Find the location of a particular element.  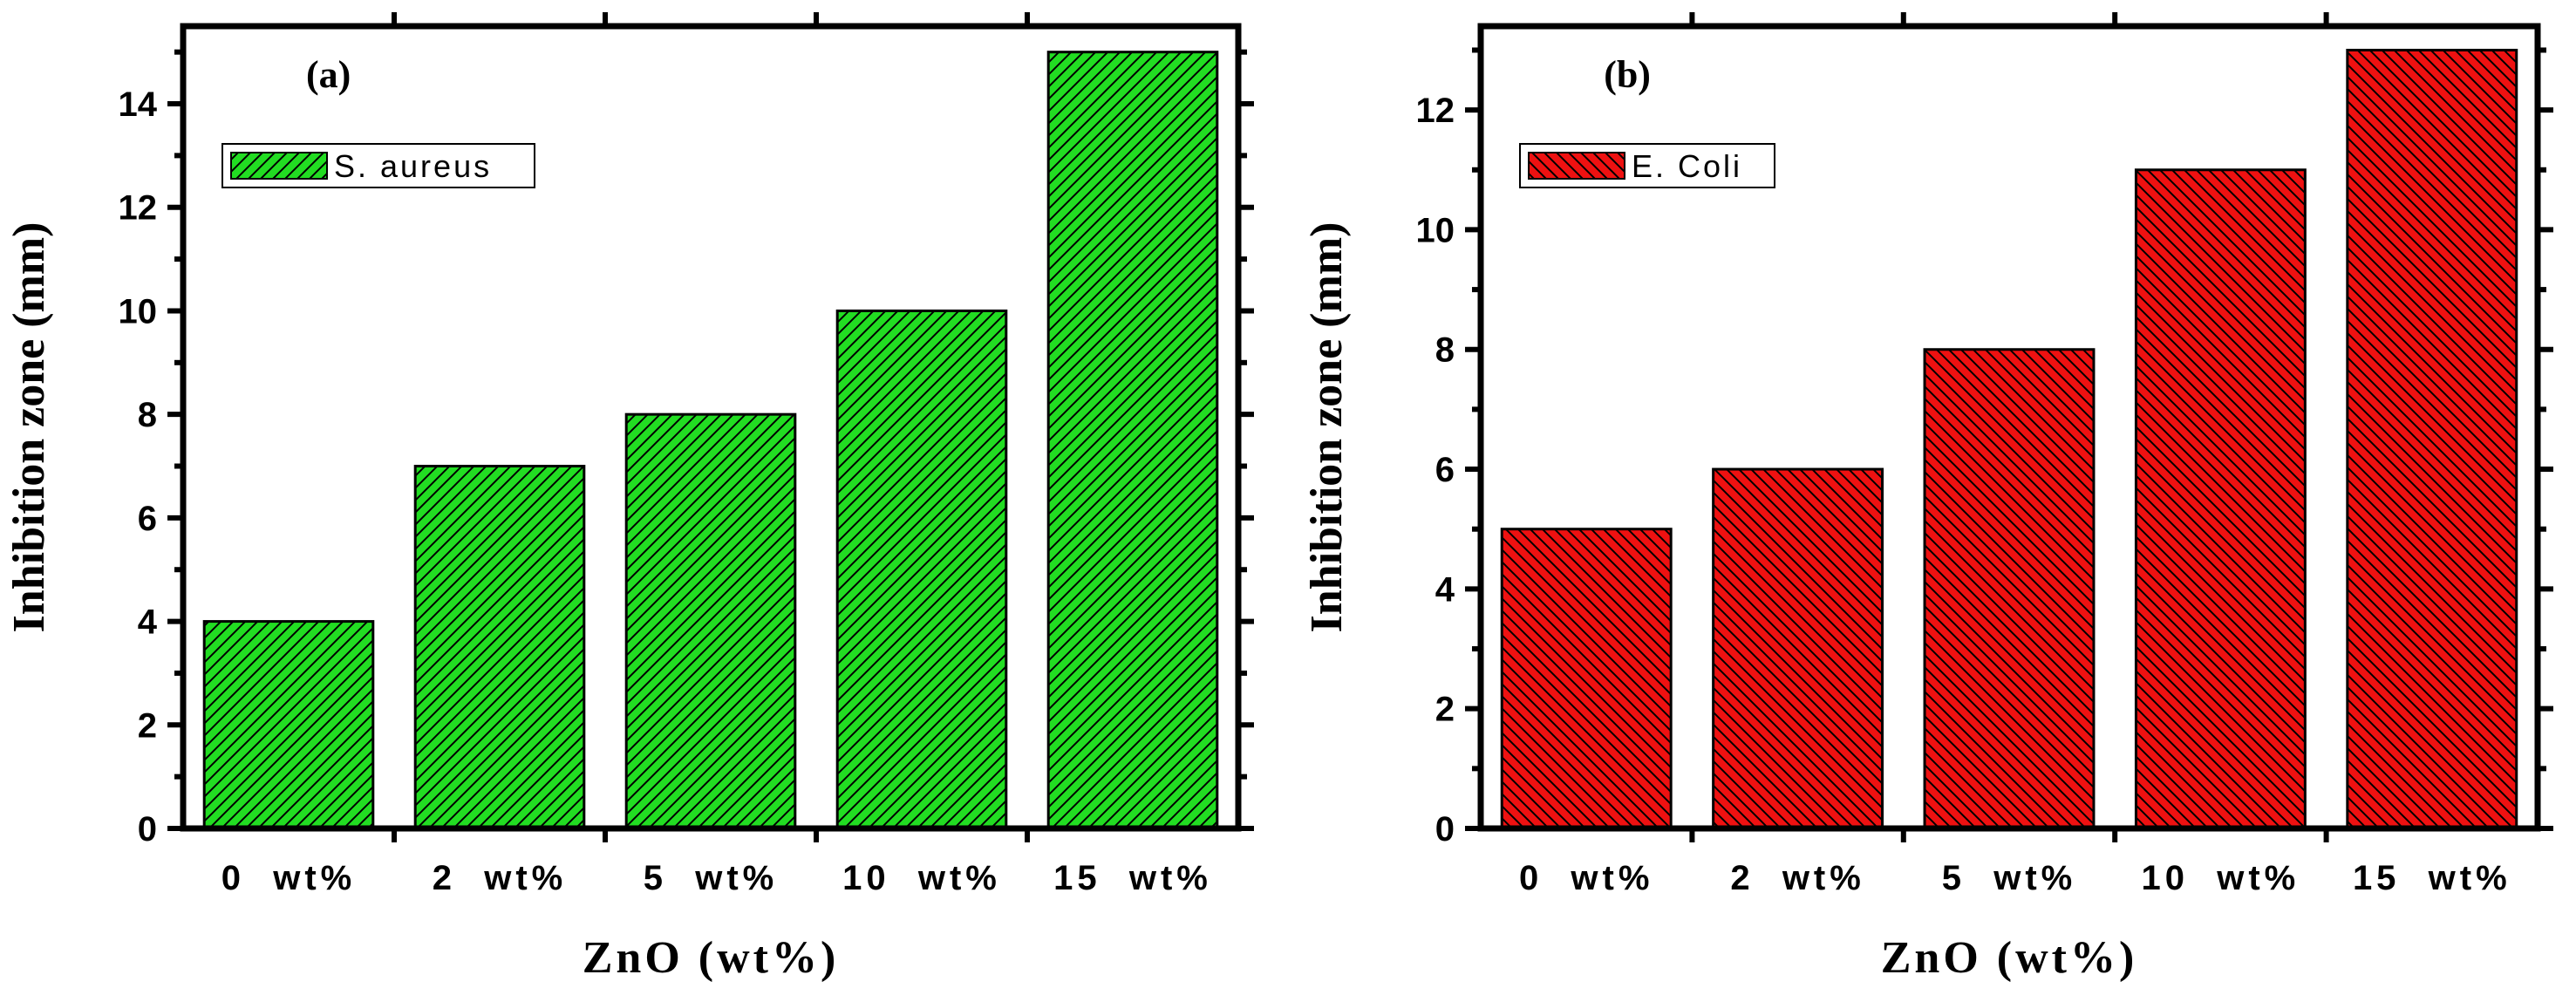

panel-label-b: (b) is located at coordinates (1627, 75).